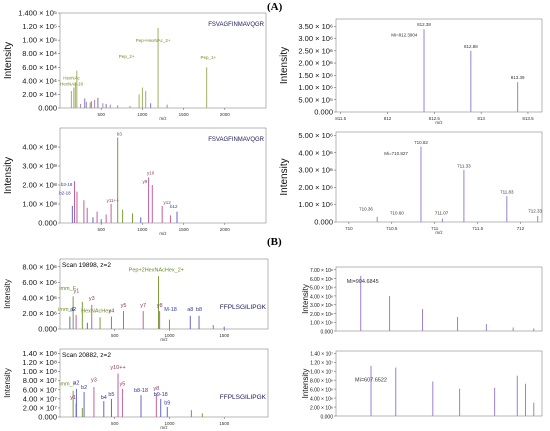 This screenshot has height=431, width=550. What do you see at coordinates (39, 53) in the screenshot?
I see `y-tick-label: 8.00 × 10⁴` at bounding box center [39, 53].